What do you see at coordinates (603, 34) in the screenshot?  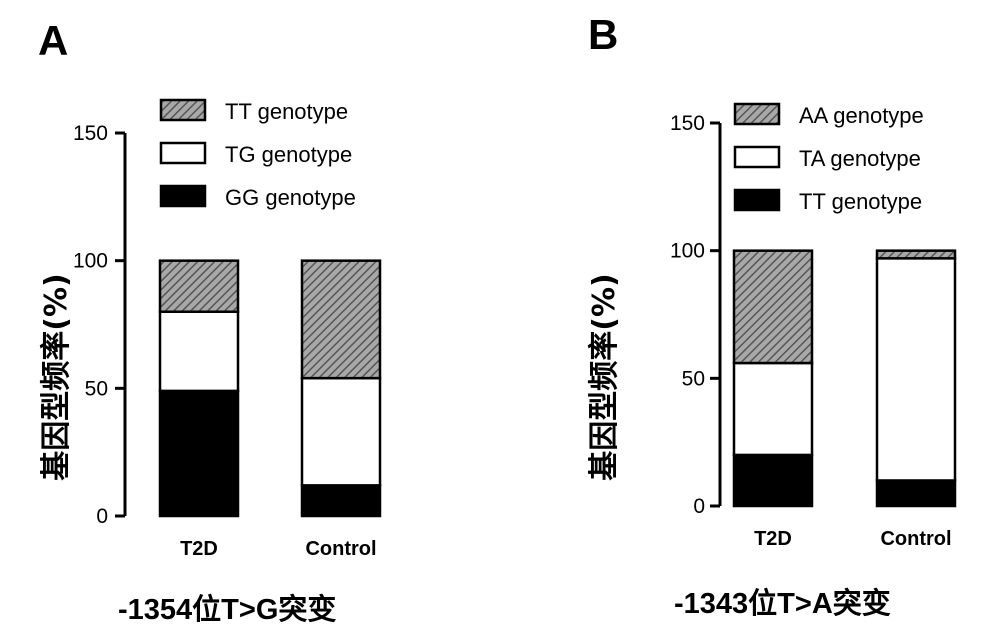 I see `panel-label: B` at bounding box center [603, 34].